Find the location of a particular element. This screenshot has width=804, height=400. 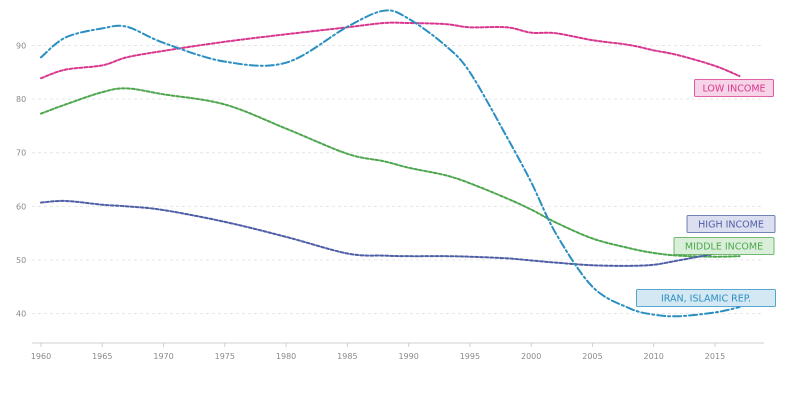

series-label-iran-islamic-rep: IRAN, ISLAMIC REP. is located at coordinates (706, 298).